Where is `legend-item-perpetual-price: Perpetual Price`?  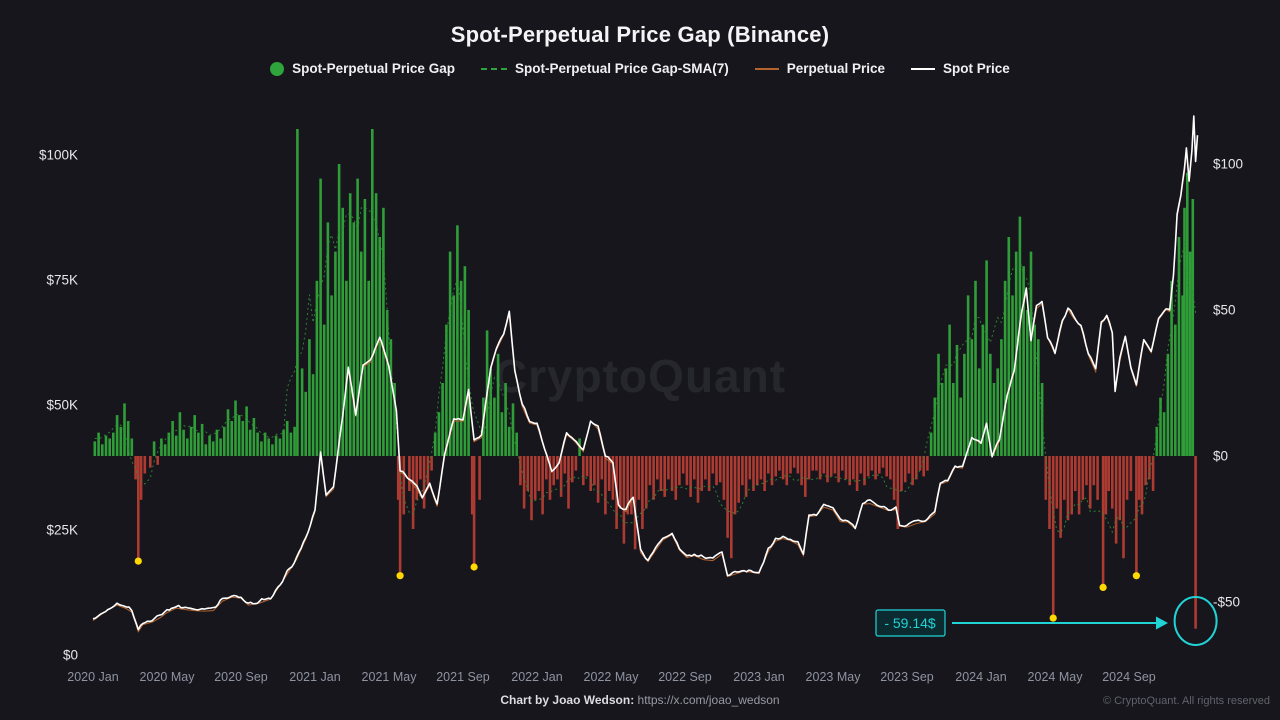
legend-item-perpetual-price: Perpetual Price is located at coordinates (820, 68).